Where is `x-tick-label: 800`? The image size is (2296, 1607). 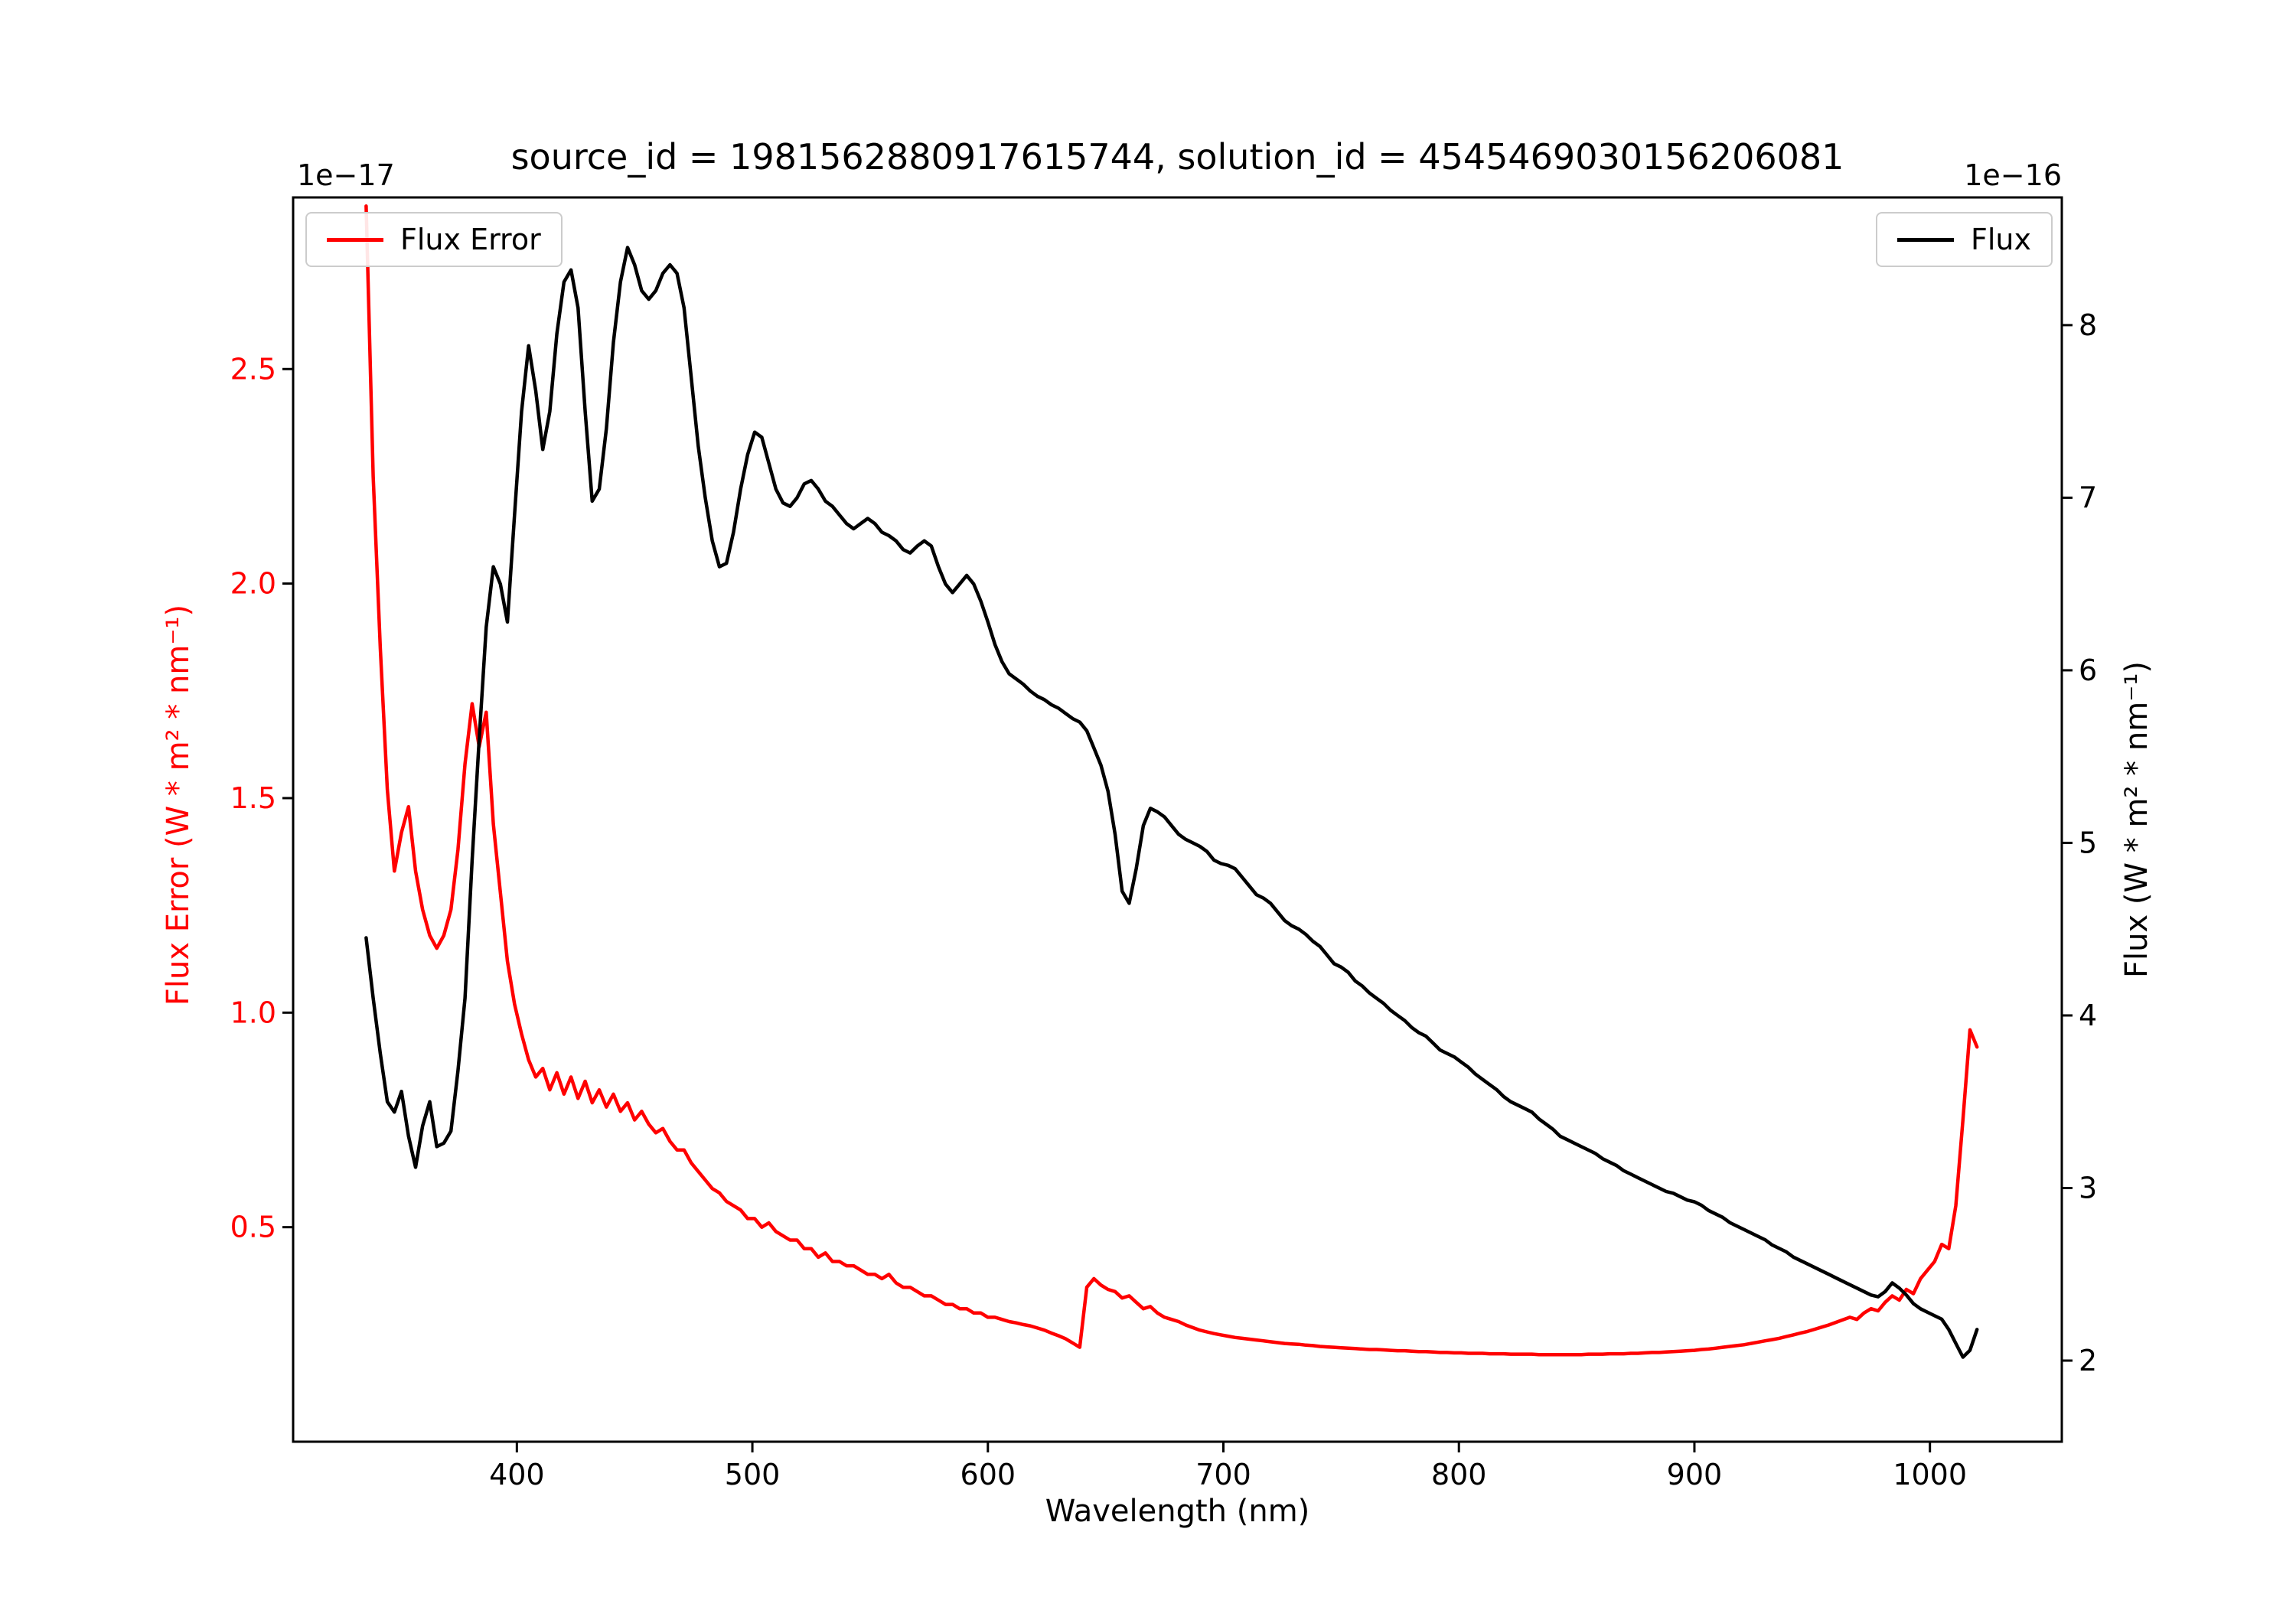 x-tick-label: 800 is located at coordinates (1459, 1474).